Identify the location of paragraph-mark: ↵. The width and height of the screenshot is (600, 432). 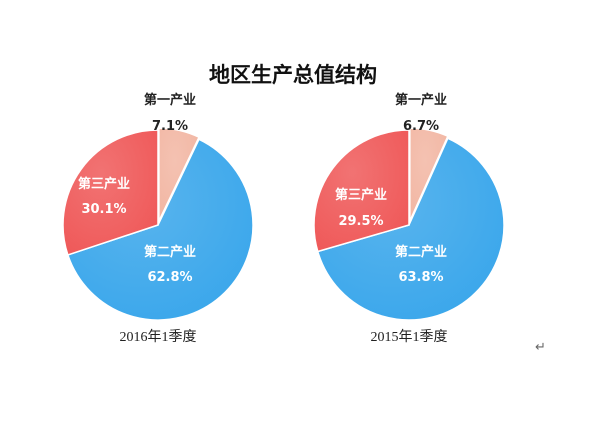
(540, 347).